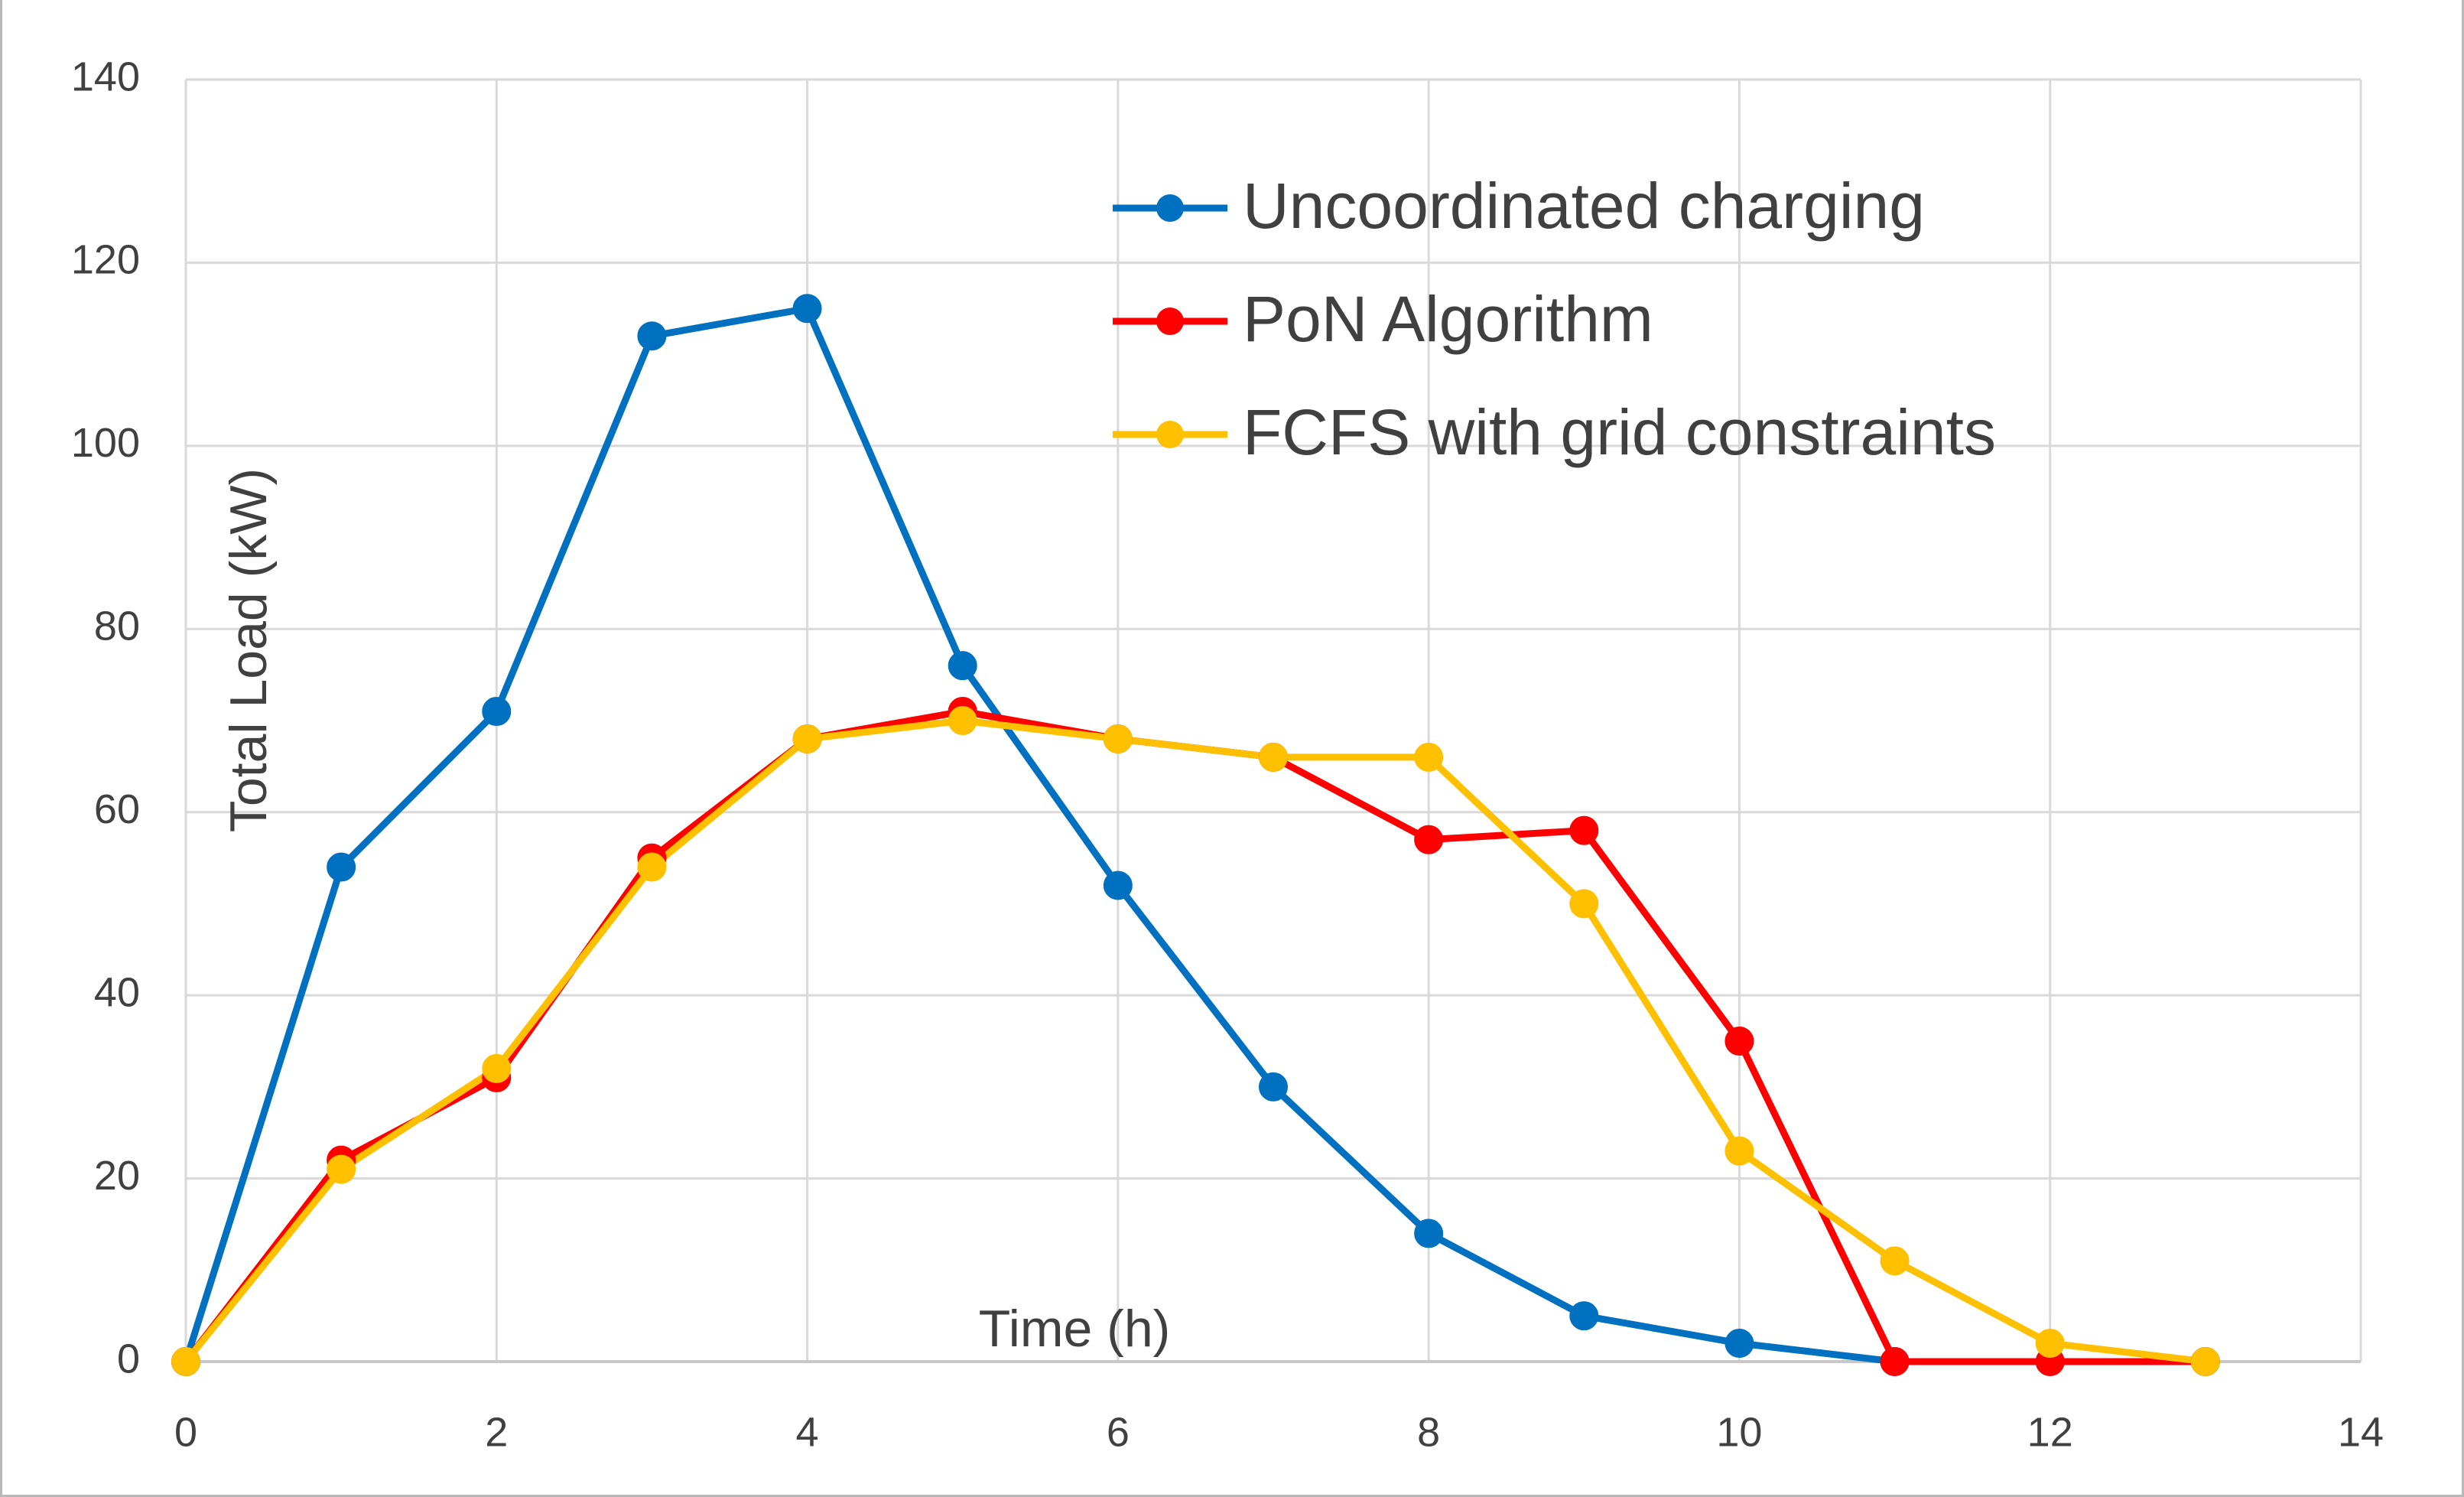 Image resolution: width=2464 pixels, height=1497 pixels. I want to click on x-axis-title: Time (h), so click(1075, 1329).